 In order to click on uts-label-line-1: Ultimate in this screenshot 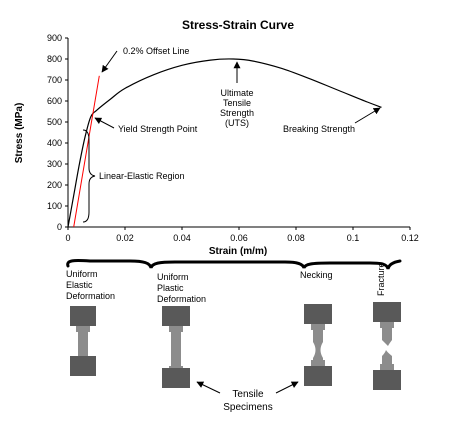, I will do `click(236, 93)`.